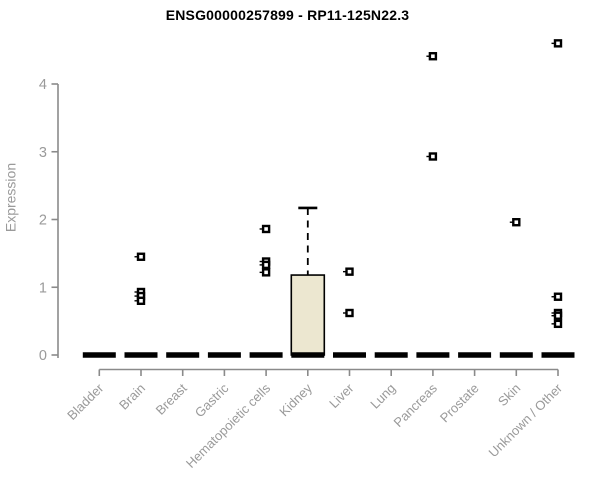 This screenshot has width=600, height=500. Describe the element at coordinates (382, 396) in the screenshot. I see `category-label: Lung` at that location.